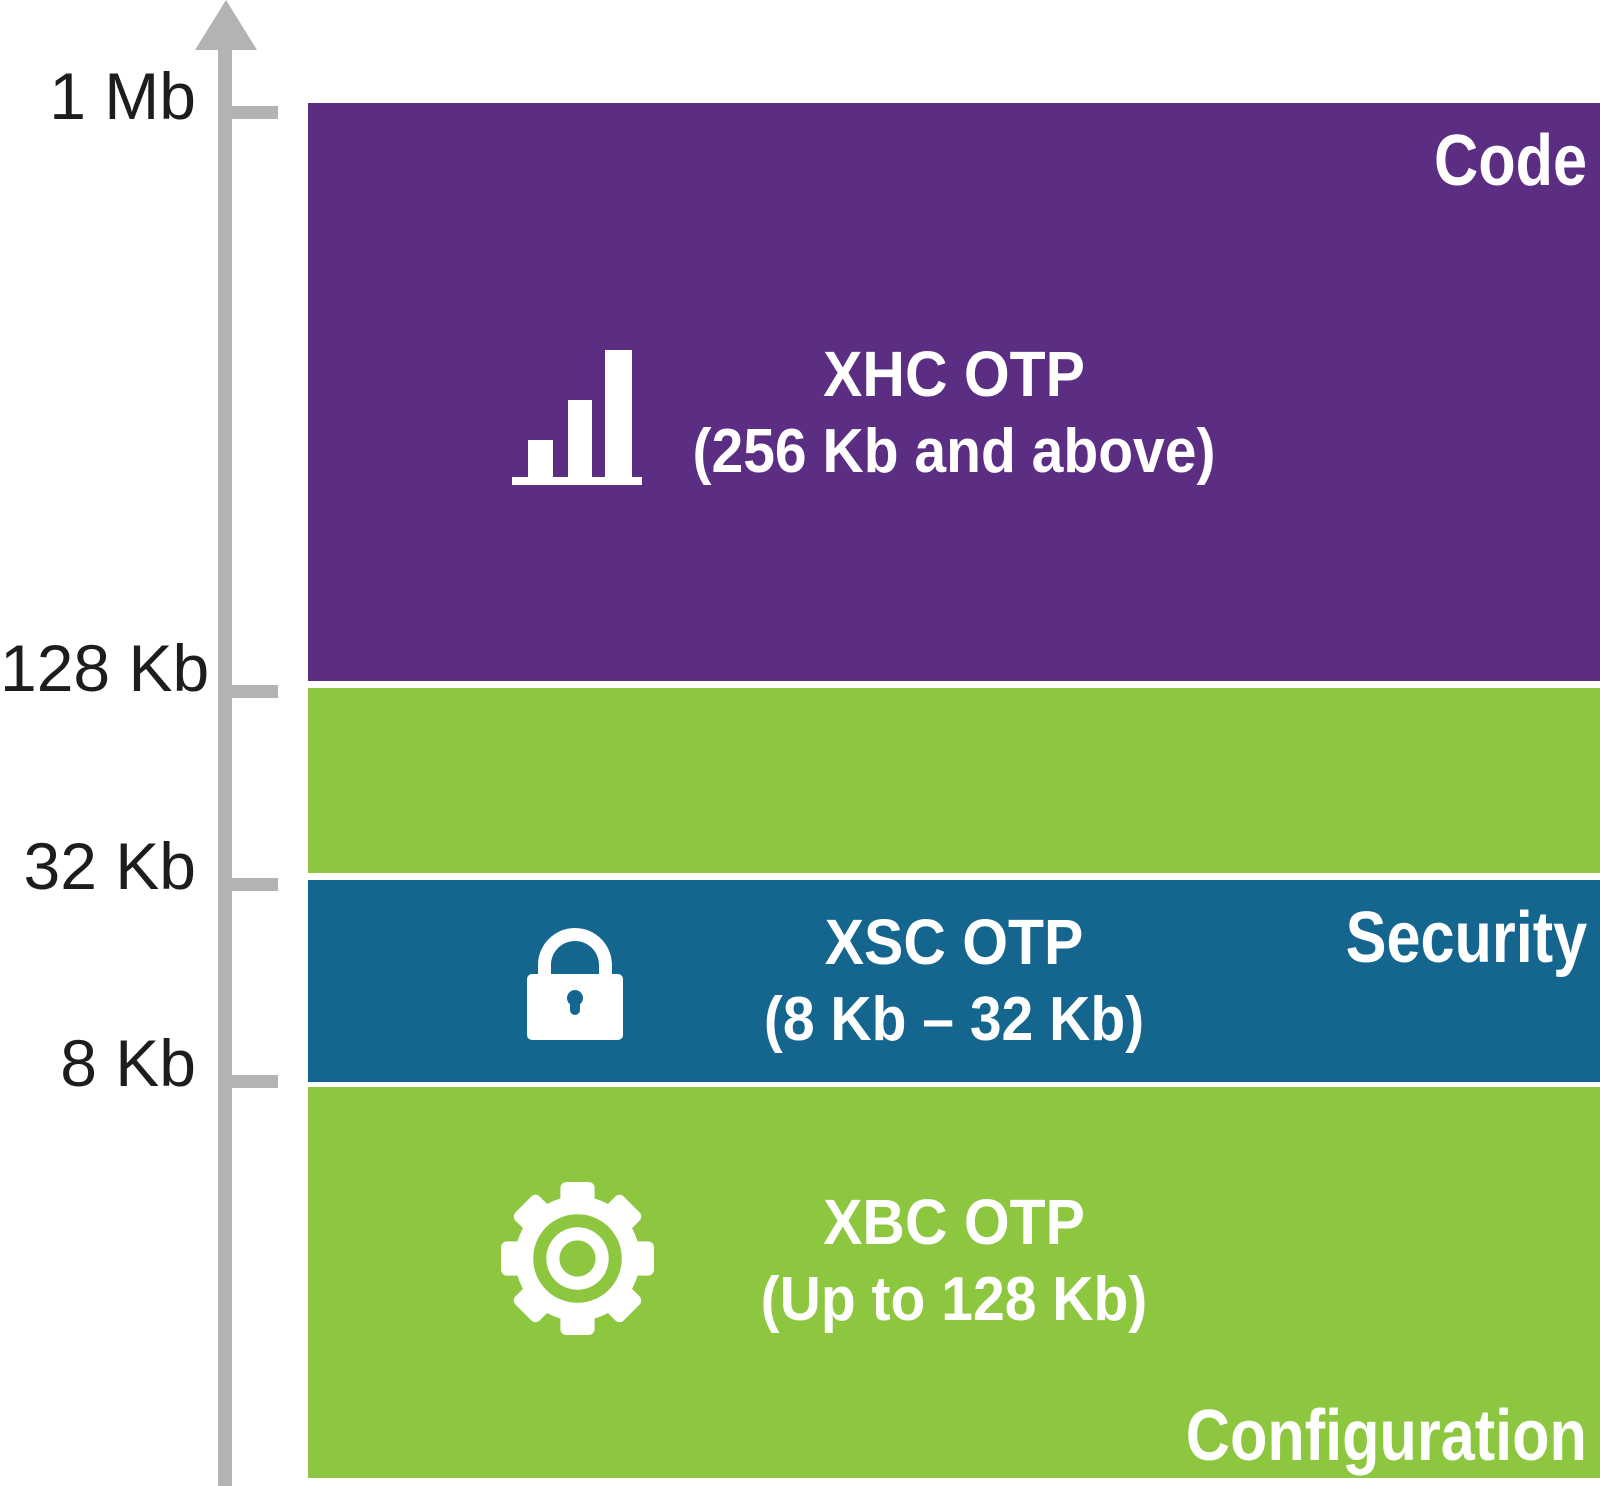 The width and height of the screenshot is (1600, 1486). Describe the element at coordinates (954, 1261) in the screenshot. I see `block-text: XBC OTP (Up to 128 Kb)` at that location.